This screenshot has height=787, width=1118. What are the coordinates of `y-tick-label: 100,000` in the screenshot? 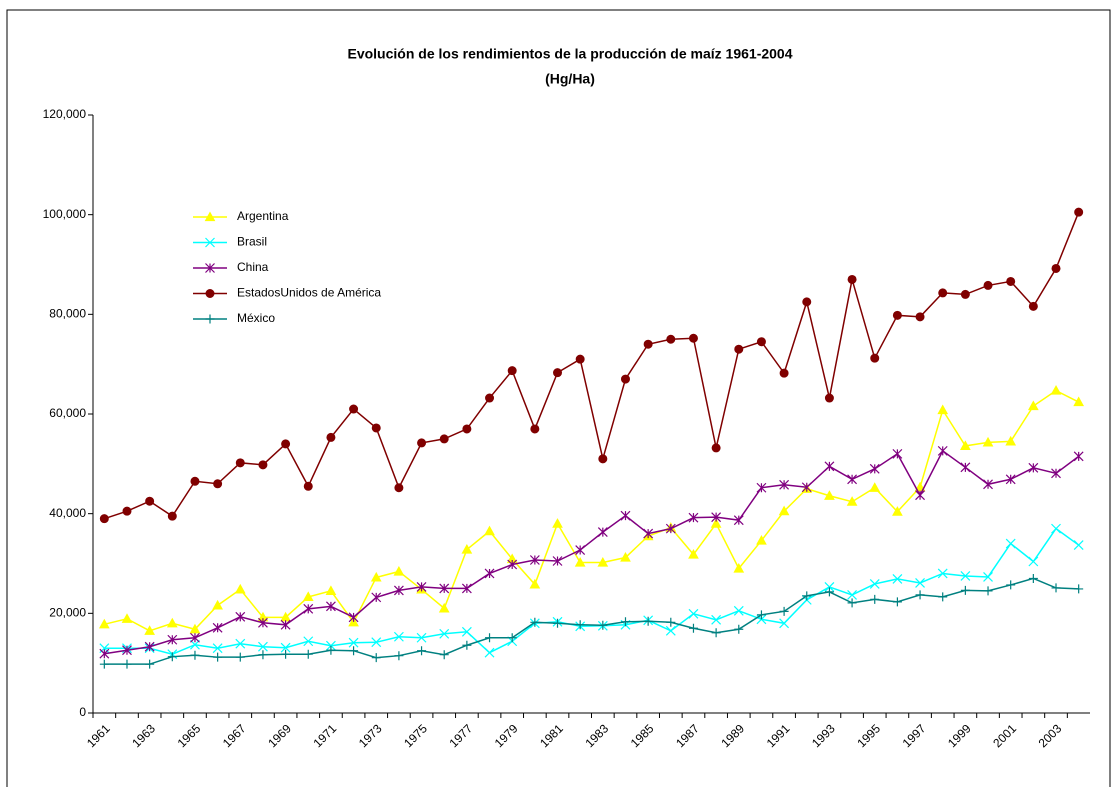 It's located at (65, 214).